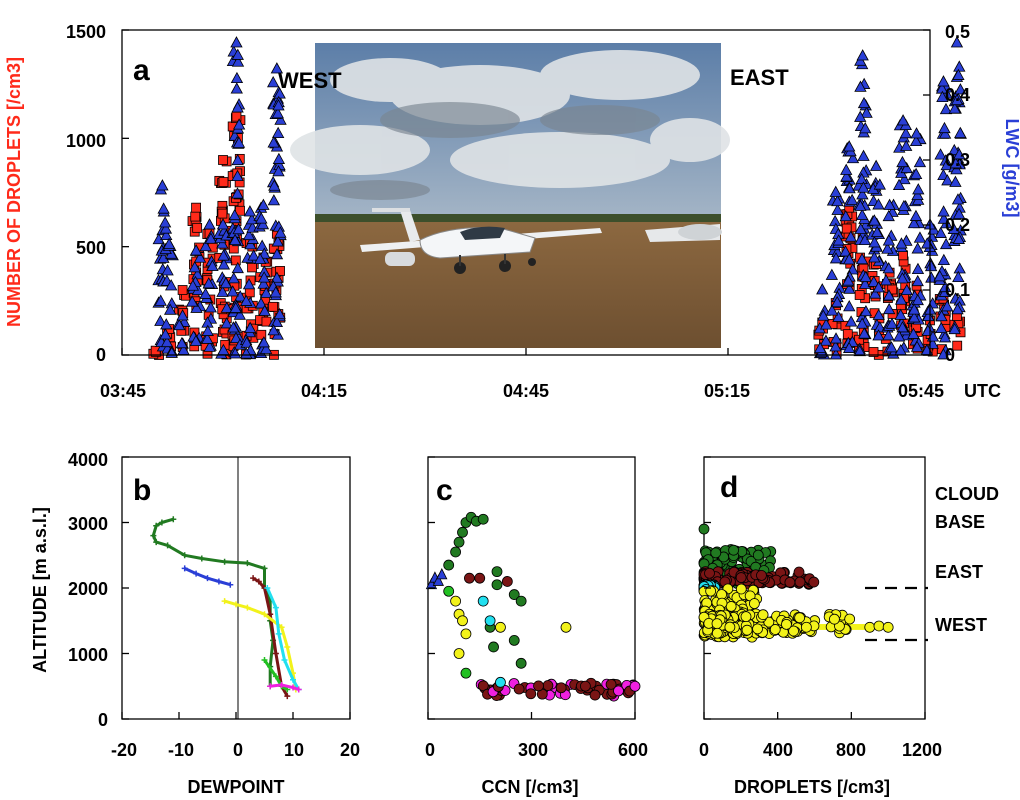  What do you see at coordinates (529, 787) in the screenshot?
I see `x-axis-label-ccn: CCN [/cm3]` at bounding box center [529, 787].